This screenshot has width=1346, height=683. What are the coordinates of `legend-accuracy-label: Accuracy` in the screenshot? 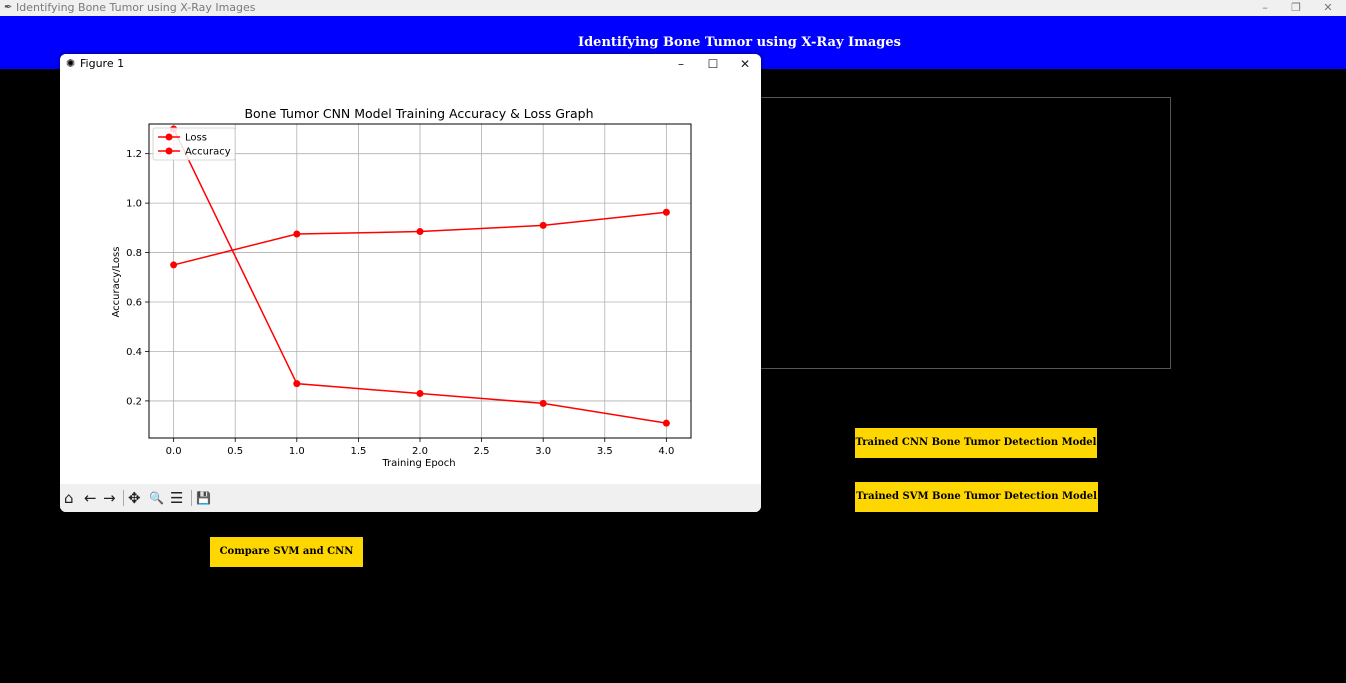 It's located at (208, 152).